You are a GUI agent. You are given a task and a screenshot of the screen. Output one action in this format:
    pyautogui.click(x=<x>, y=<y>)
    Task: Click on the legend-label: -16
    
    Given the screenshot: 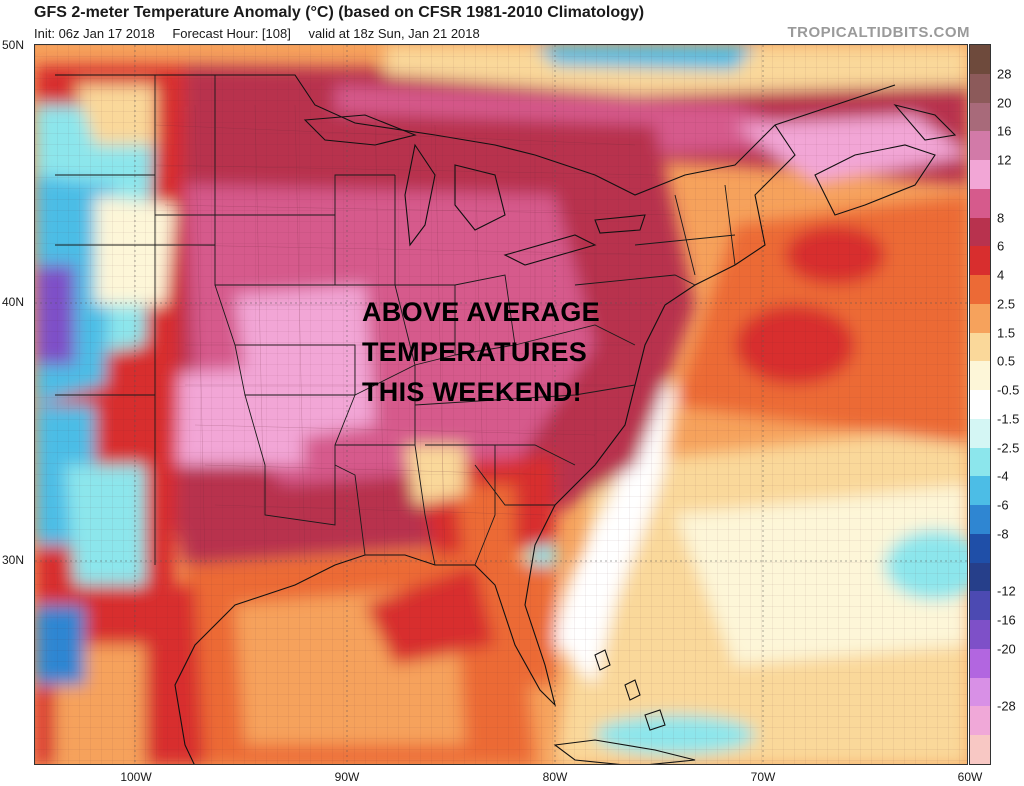 What is the action you would take?
    pyautogui.click(x=1006, y=620)
    